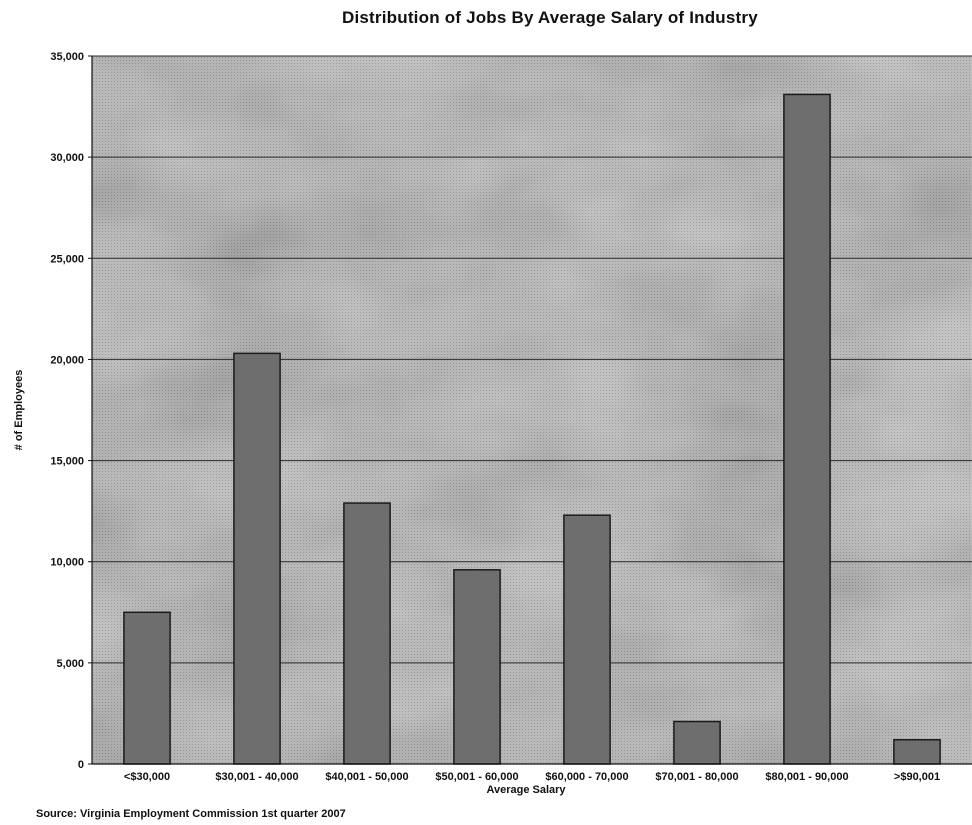  Describe the element at coordinates (147, 777) in the screenshot. I see `x-tick-label: <$30,000` at that location.